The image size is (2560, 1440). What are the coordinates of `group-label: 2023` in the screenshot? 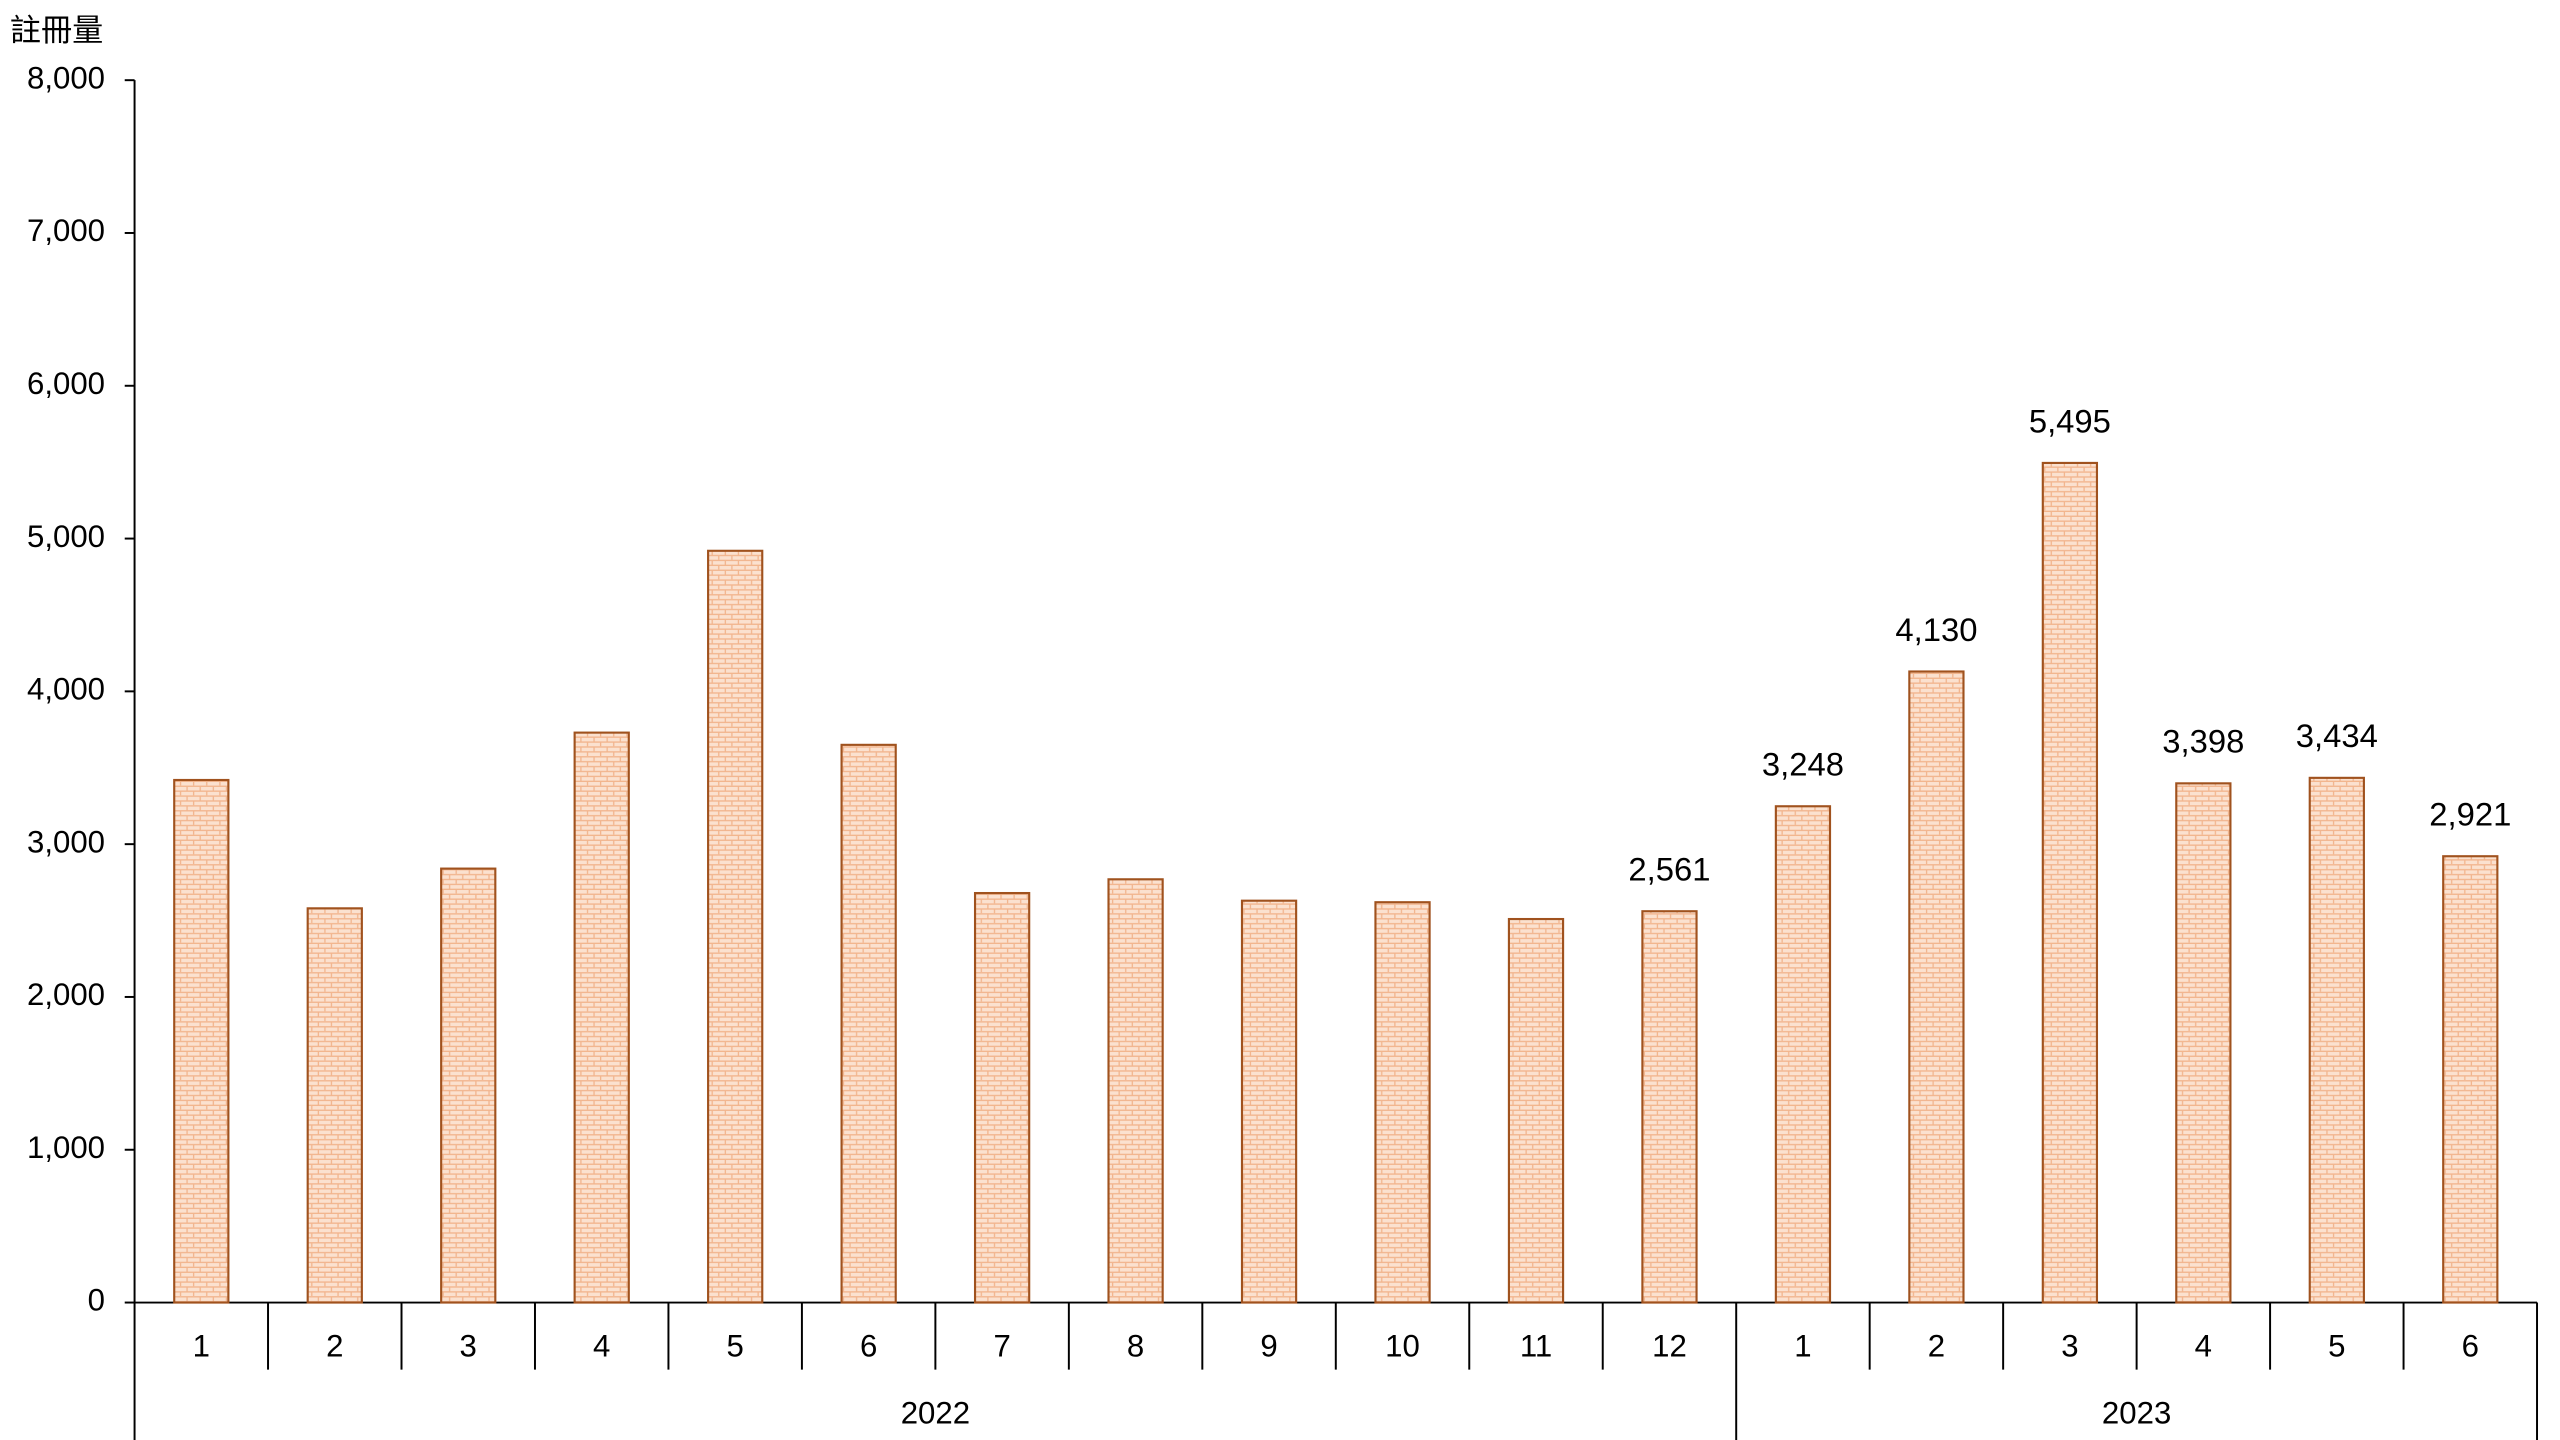 It's located at (2136, 1413).